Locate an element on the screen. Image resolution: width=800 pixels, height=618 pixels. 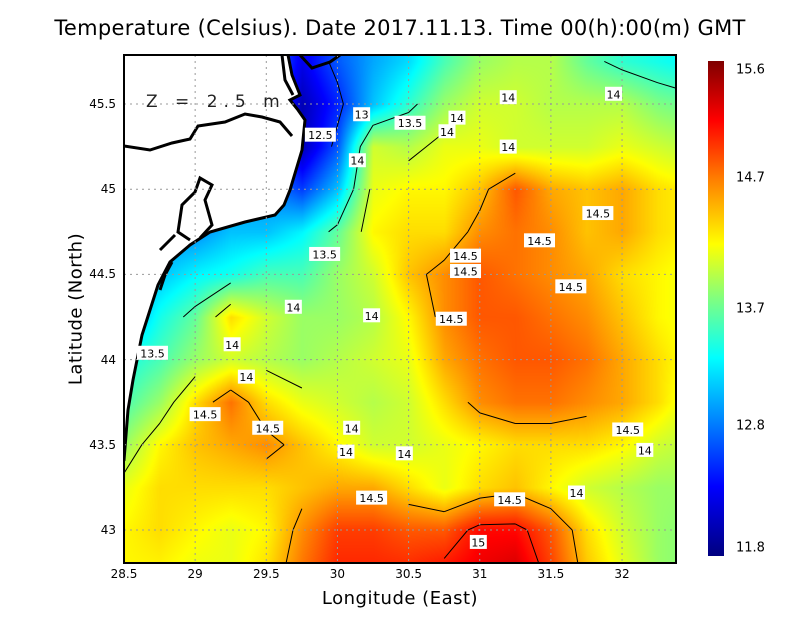
x-tick-label: 30 is located at coordinates (337, 574).